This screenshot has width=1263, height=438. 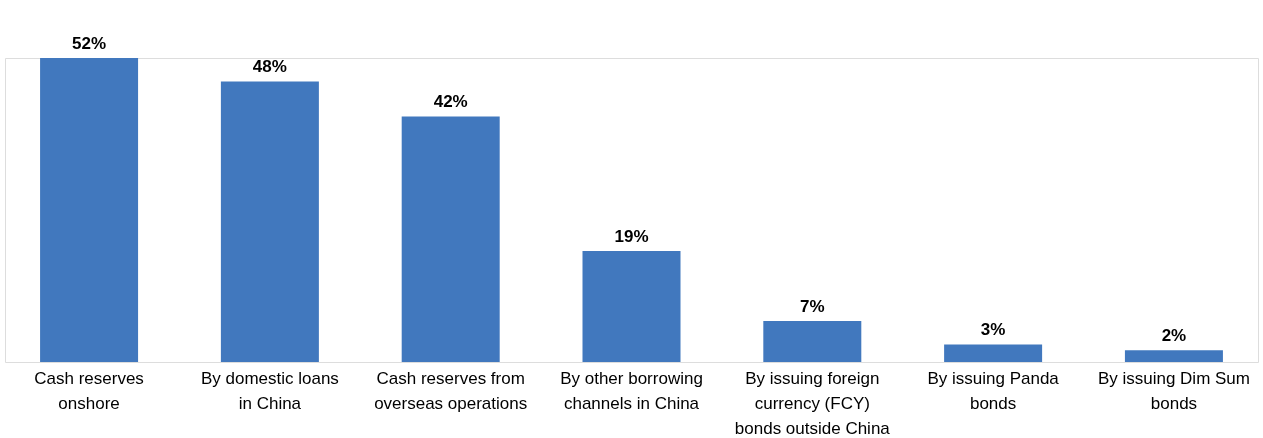 I want to click on data-label: 48%, so click(x=269, y=67).